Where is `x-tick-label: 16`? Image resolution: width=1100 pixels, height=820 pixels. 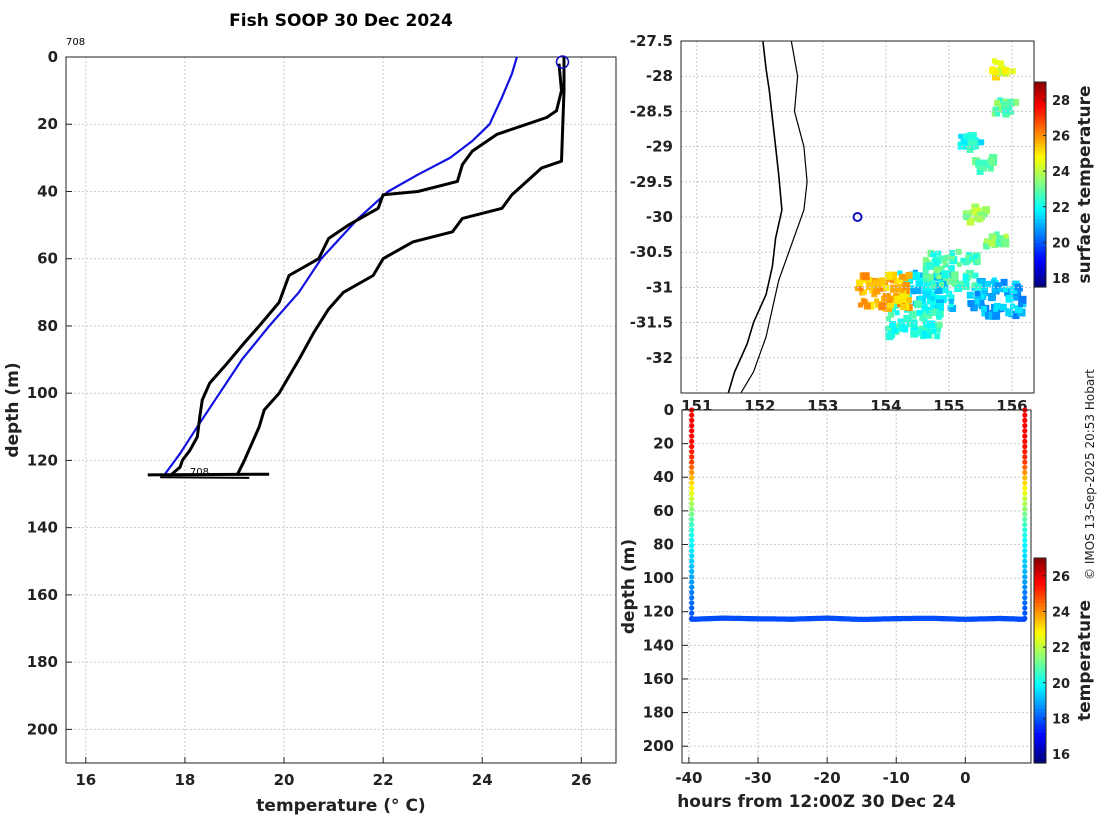
x-tick-label: 16 is located at coordinates (85, 780).